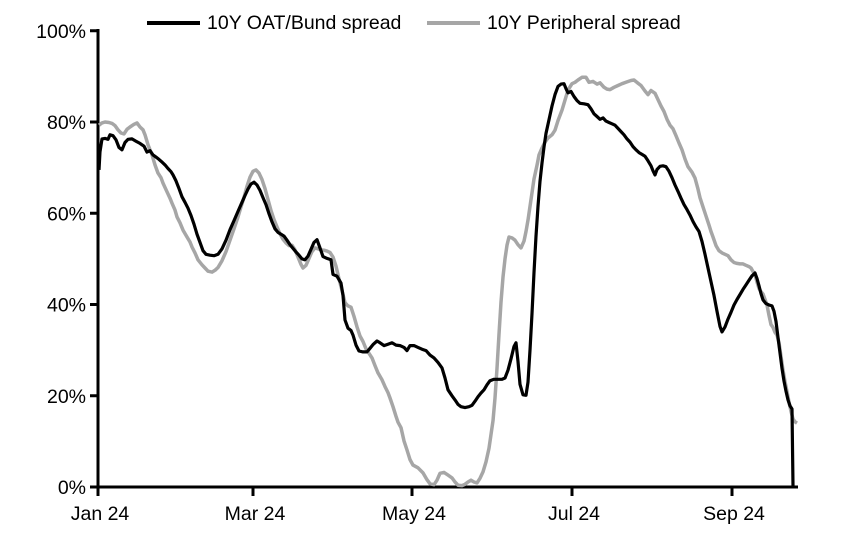  What do you see at coordinates (574, 514) in the screenshot?
I see `x-tick-label: Jul 24` at bounding box center [574, 514].